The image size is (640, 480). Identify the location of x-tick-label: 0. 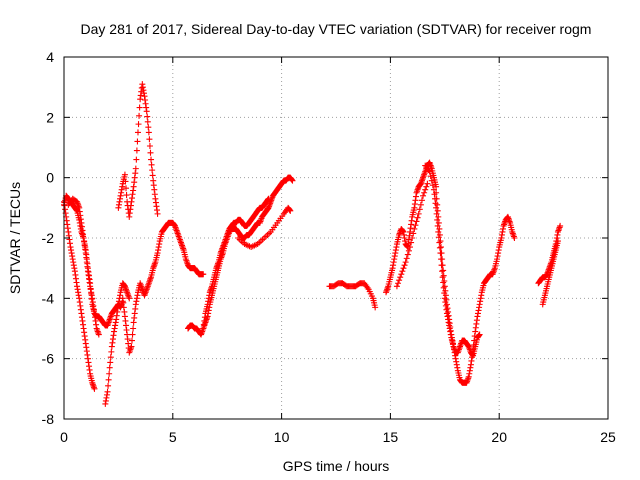
(64, 437).